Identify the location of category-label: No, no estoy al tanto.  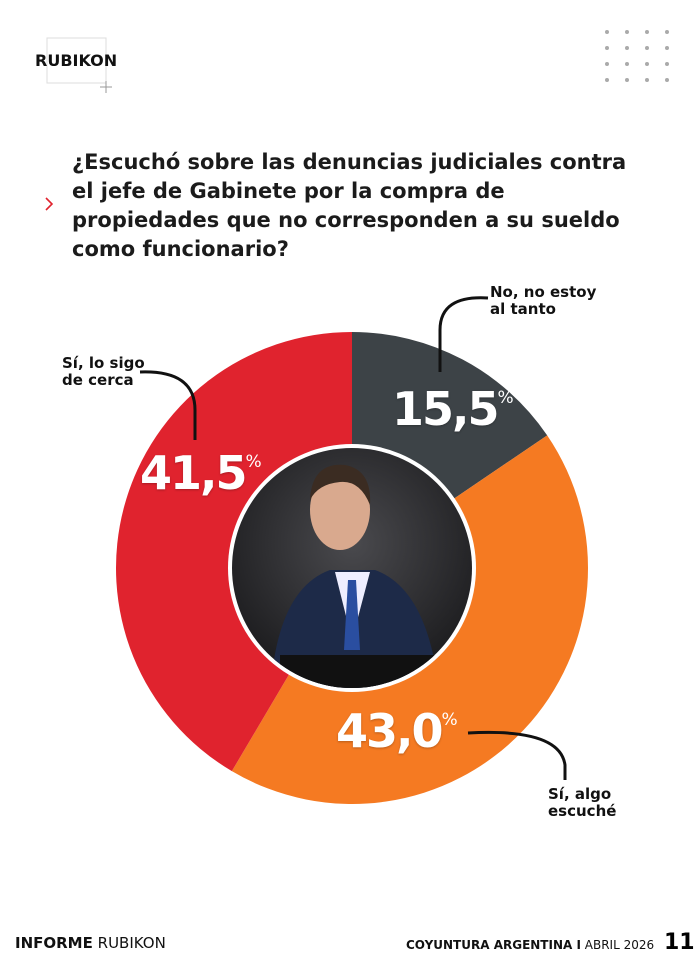
(543, 300).